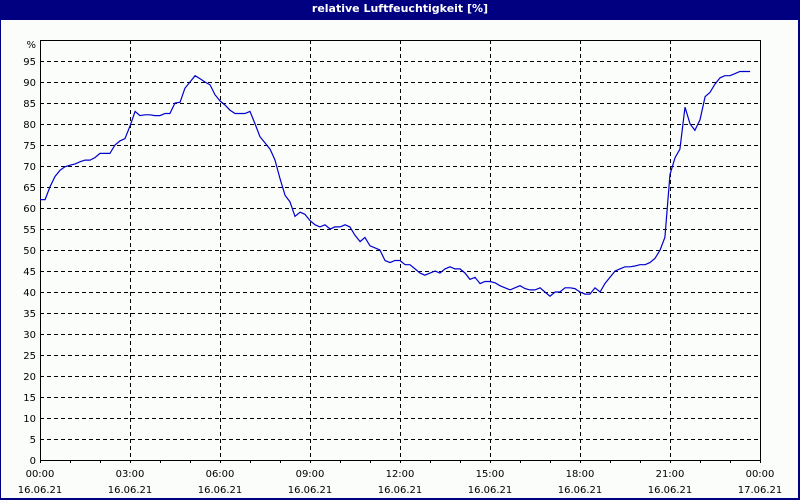  I want to click on x-tick-time: 09:00, so click(310, 474).